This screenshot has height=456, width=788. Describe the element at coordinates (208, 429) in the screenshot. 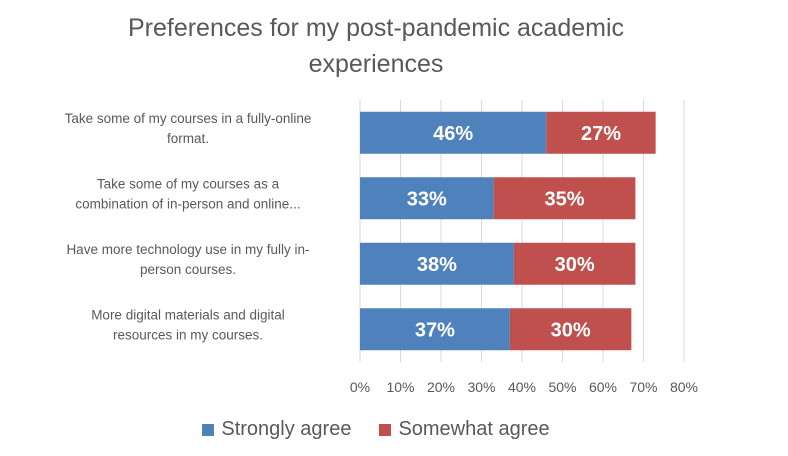

I see `legend-swatch-strongly-agree` at that location.